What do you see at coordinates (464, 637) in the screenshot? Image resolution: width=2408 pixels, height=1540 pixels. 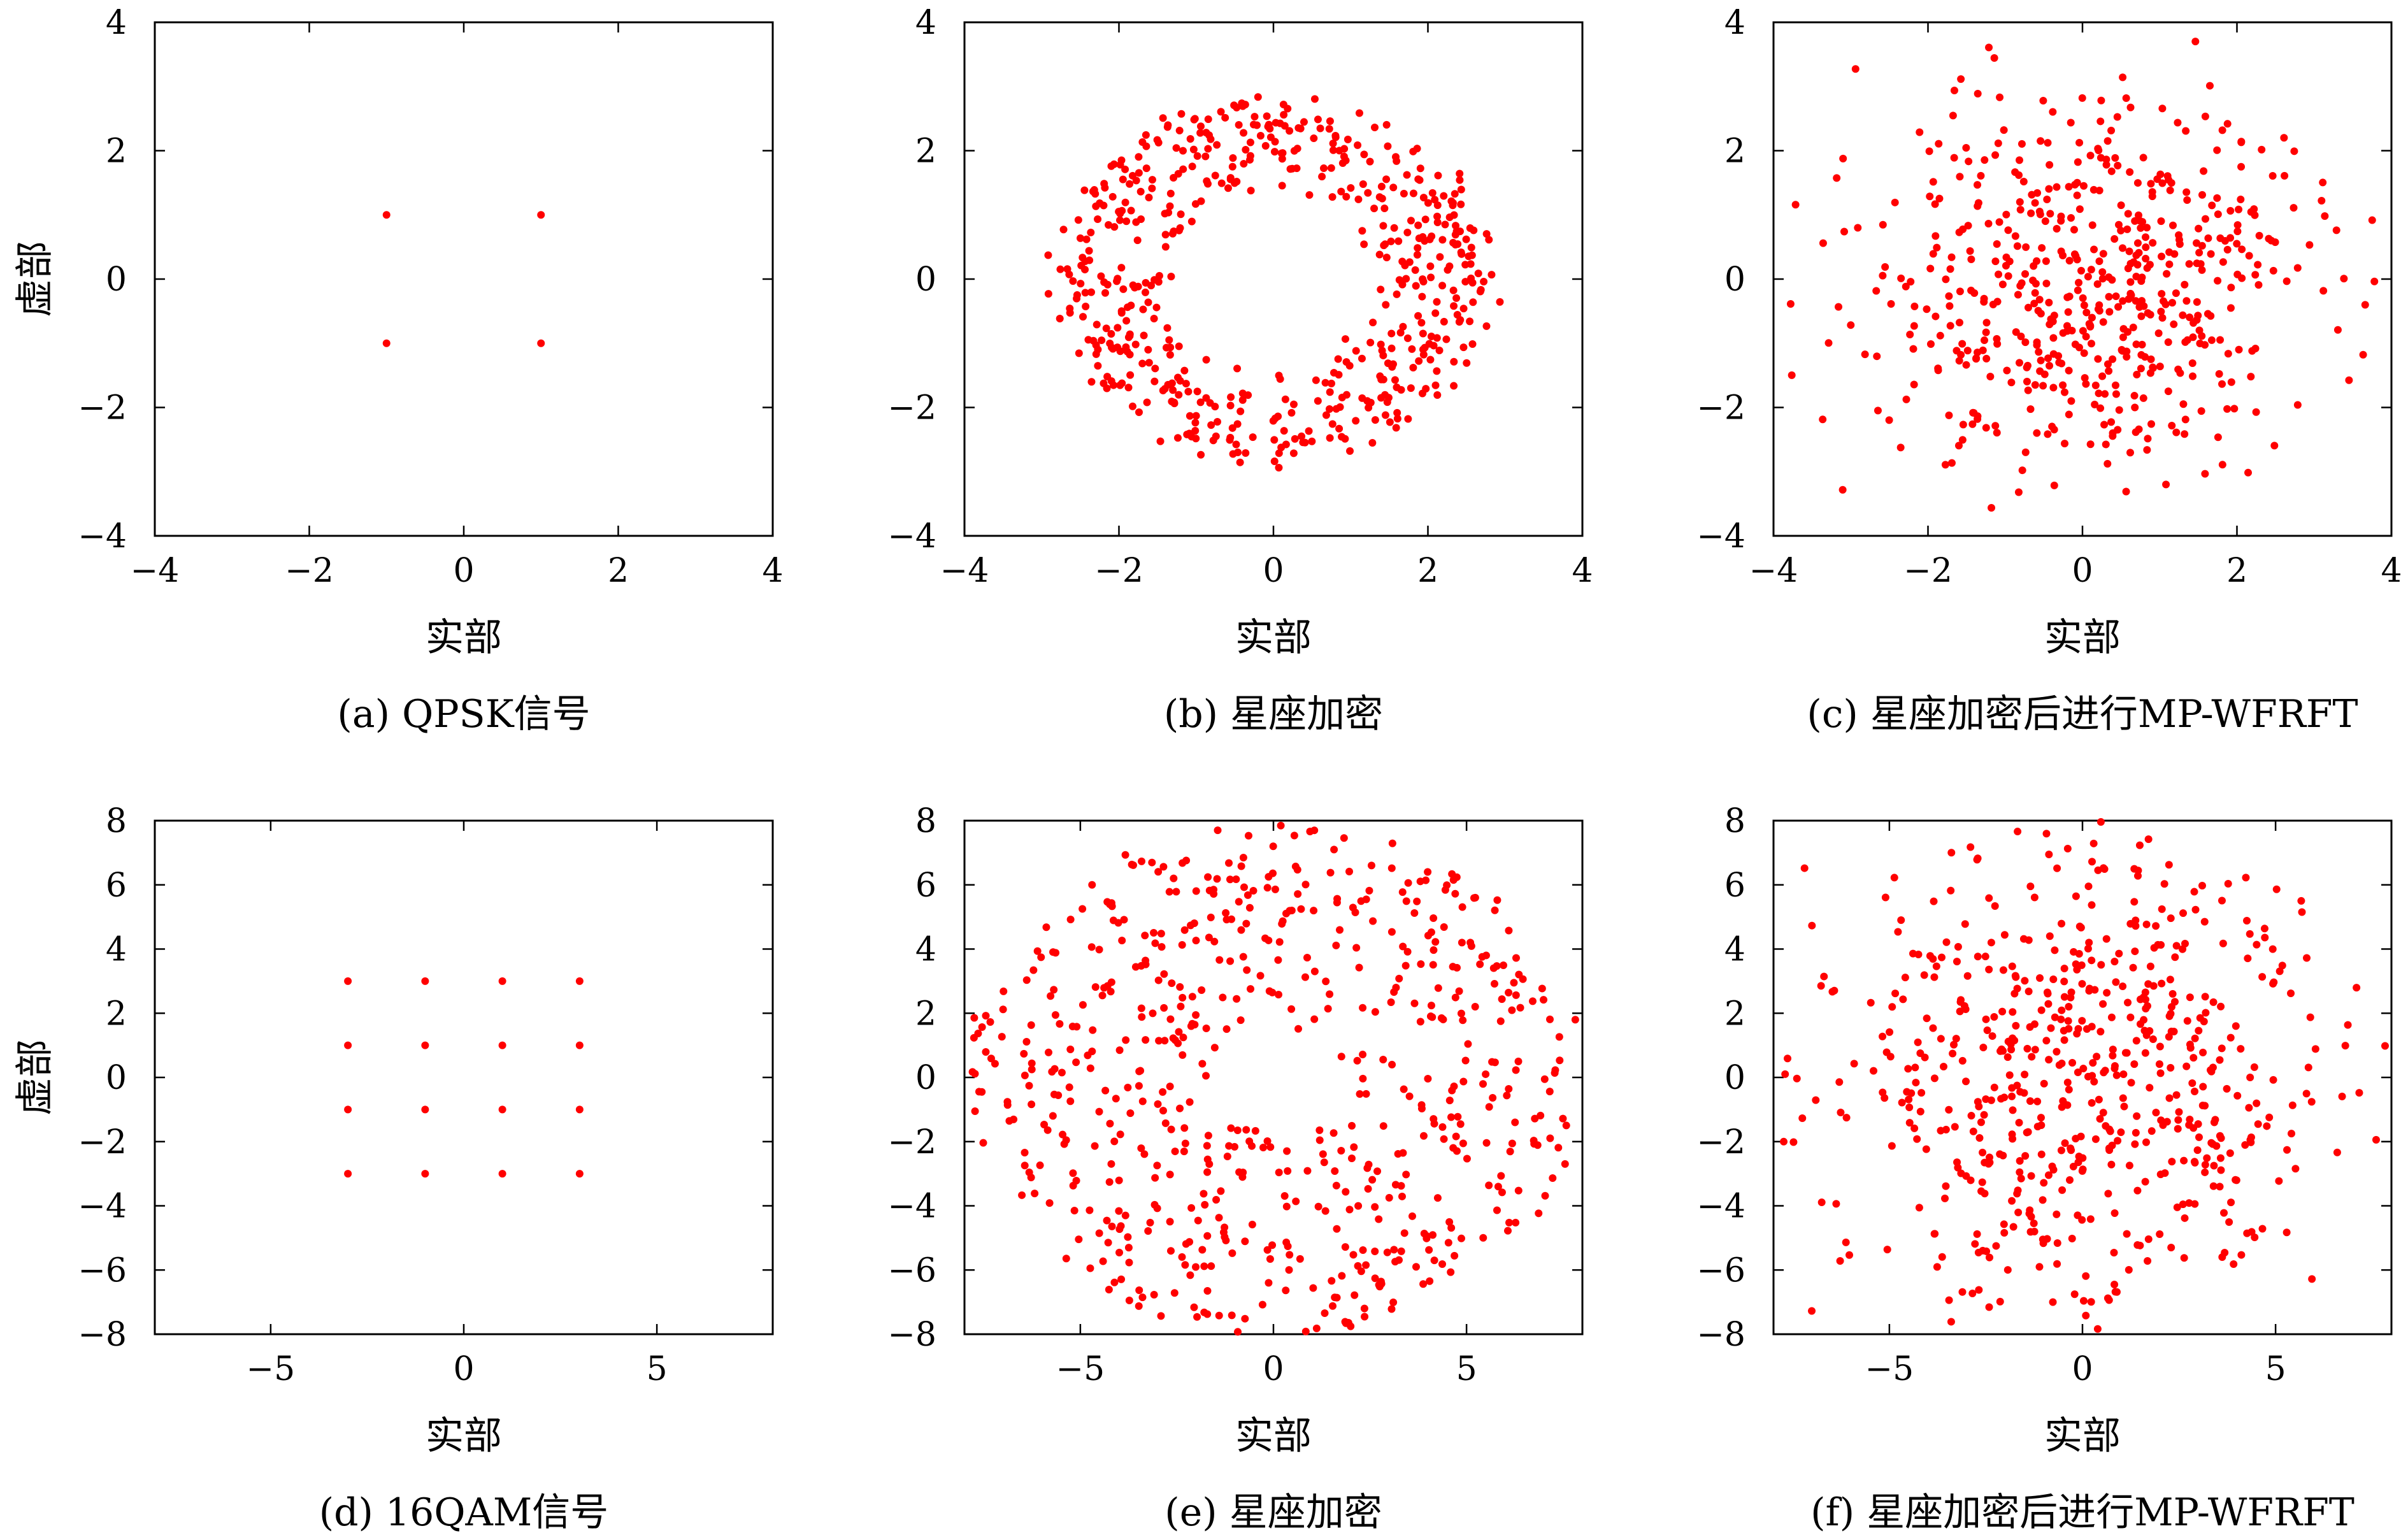 I see `x-axis-title: 实部` at bounding box center [464, 637].